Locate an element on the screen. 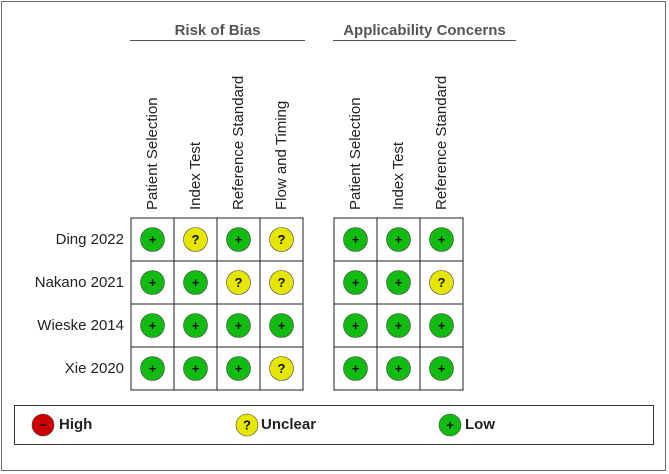  group-title-risk-of-bias: Risk of Bias is located at coordinates (217, 30).